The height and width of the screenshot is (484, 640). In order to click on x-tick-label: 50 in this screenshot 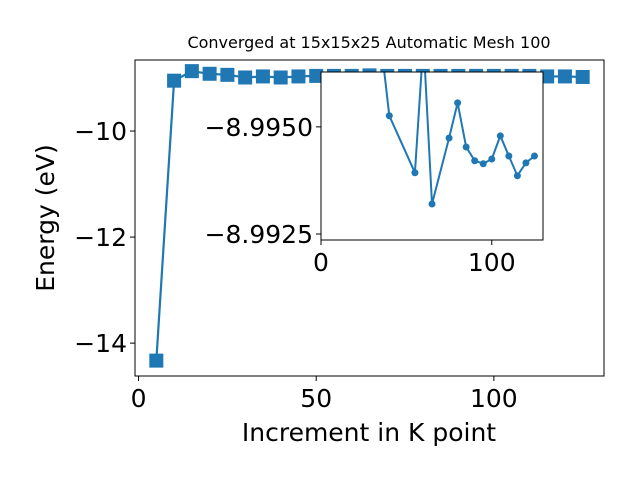, I will do `click(316, 398)`.